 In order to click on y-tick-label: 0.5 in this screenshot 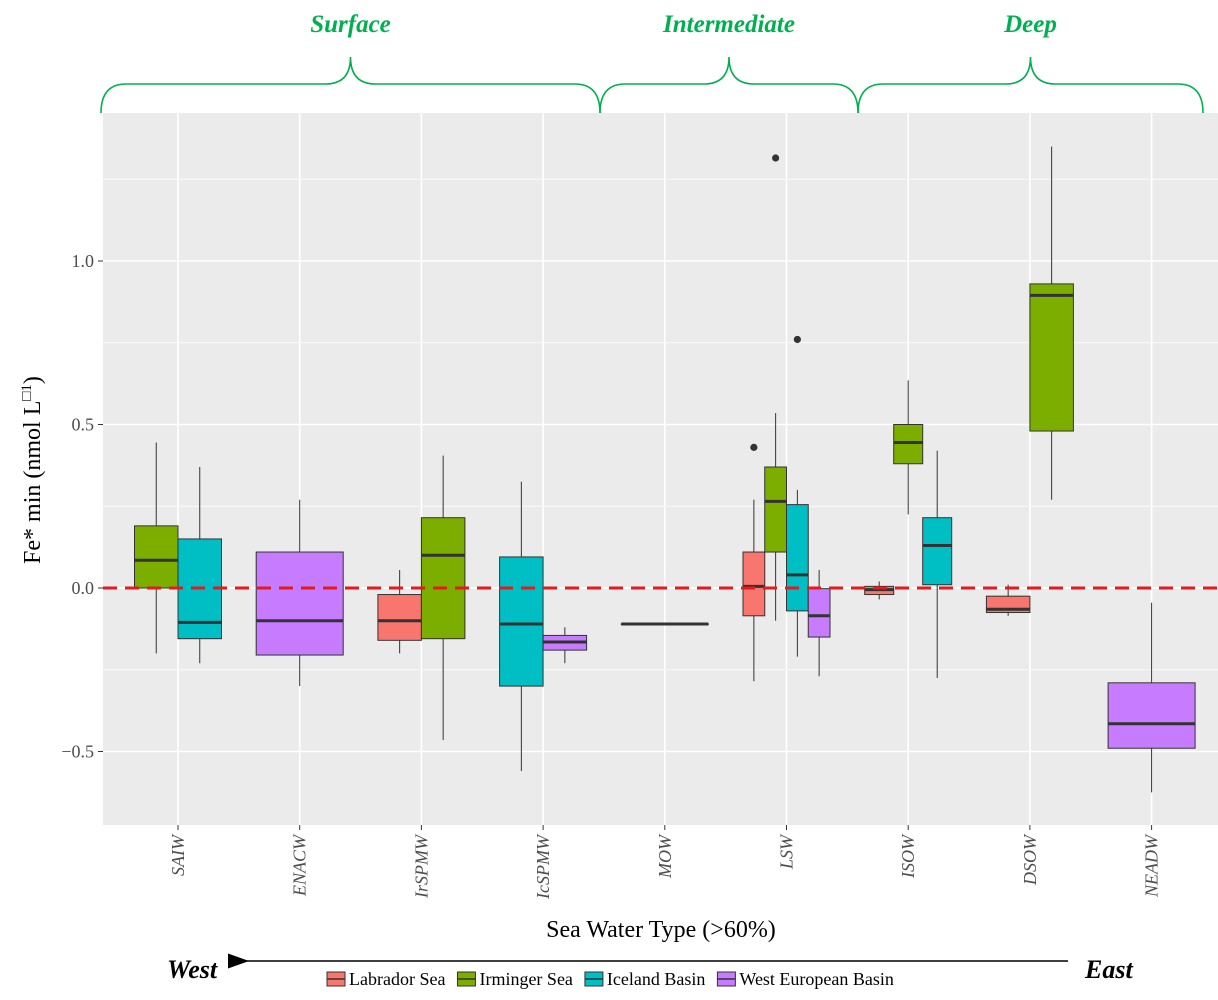, I will do `click(83, 425)`.